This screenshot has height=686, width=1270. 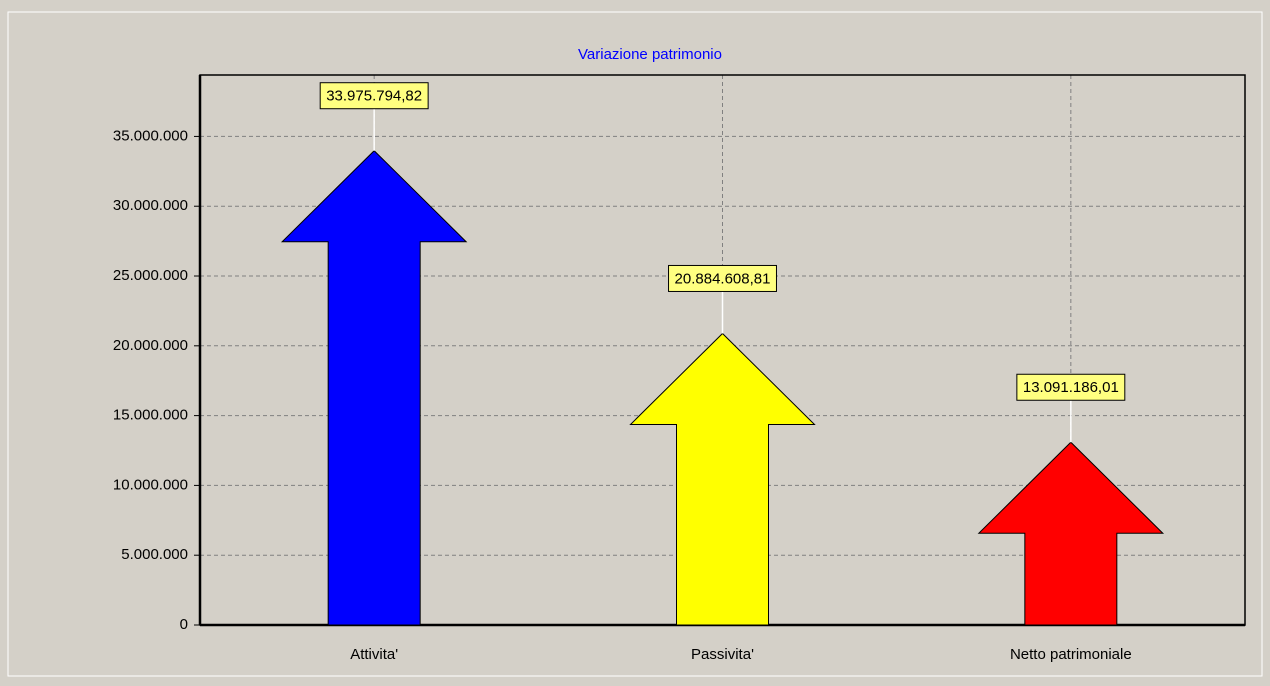 What do you see at coordinates (1071, 654) in the screenshot?
I see `x-tick-label: Netto patrimoniale` at bounding box center [1071, 654].